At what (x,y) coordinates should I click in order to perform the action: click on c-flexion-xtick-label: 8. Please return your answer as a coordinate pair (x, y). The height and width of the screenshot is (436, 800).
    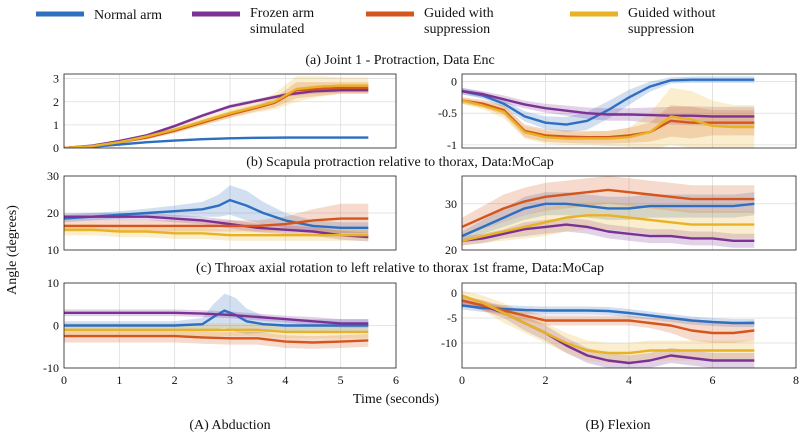
    Looking at the image, I should click on (796, 380).